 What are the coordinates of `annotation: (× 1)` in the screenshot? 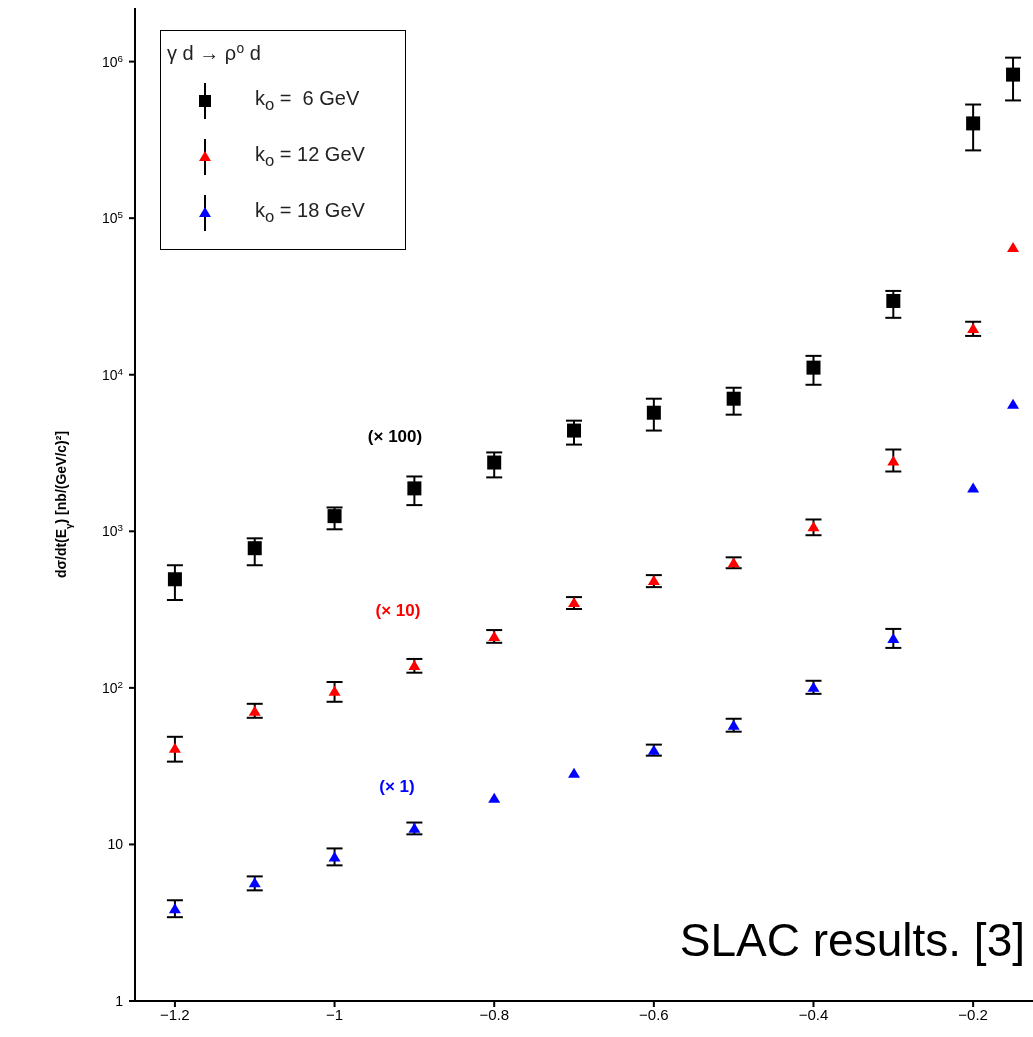 It's located at (397, 787).